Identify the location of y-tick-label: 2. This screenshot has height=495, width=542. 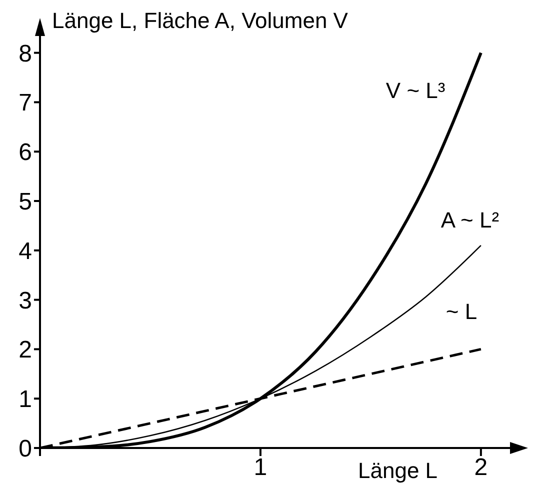
(25, 350).